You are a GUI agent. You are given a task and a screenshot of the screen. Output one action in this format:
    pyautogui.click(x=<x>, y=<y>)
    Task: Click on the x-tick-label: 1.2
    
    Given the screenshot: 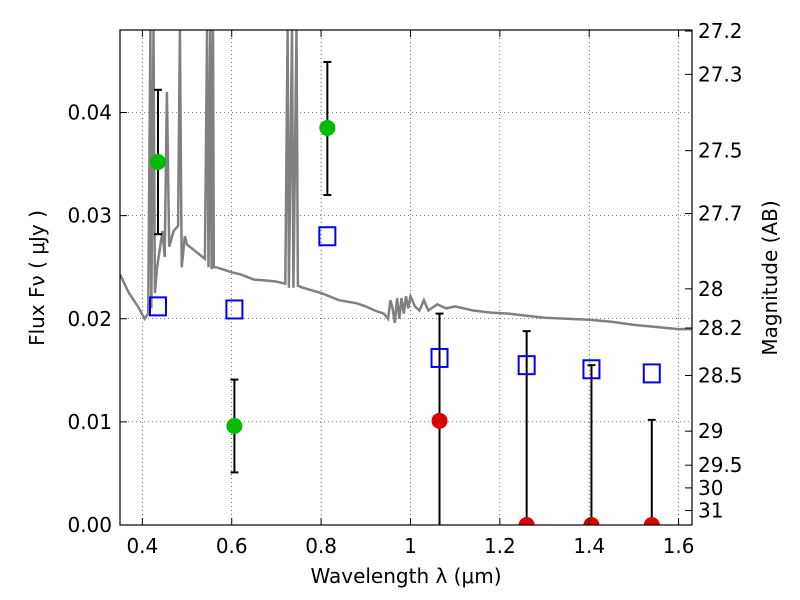 What is the action you would take?
    pyautogui.click(x=500, y=546)
    